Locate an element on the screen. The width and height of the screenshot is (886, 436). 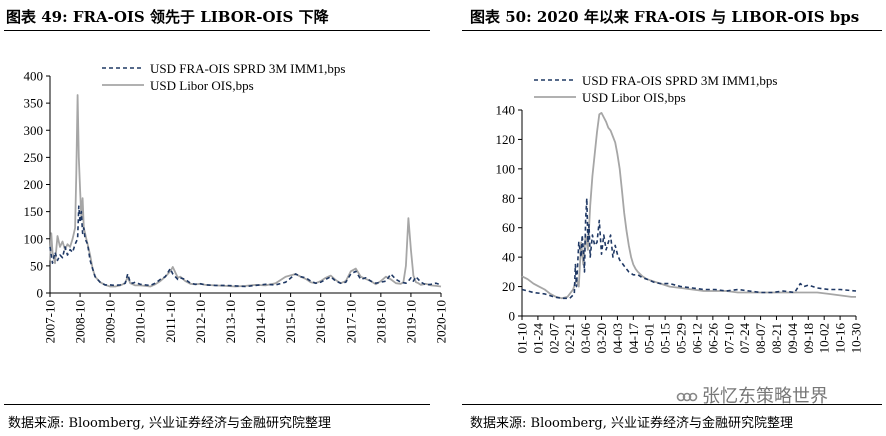
y-tick-label: 350 is located at coordinates (34, 103).